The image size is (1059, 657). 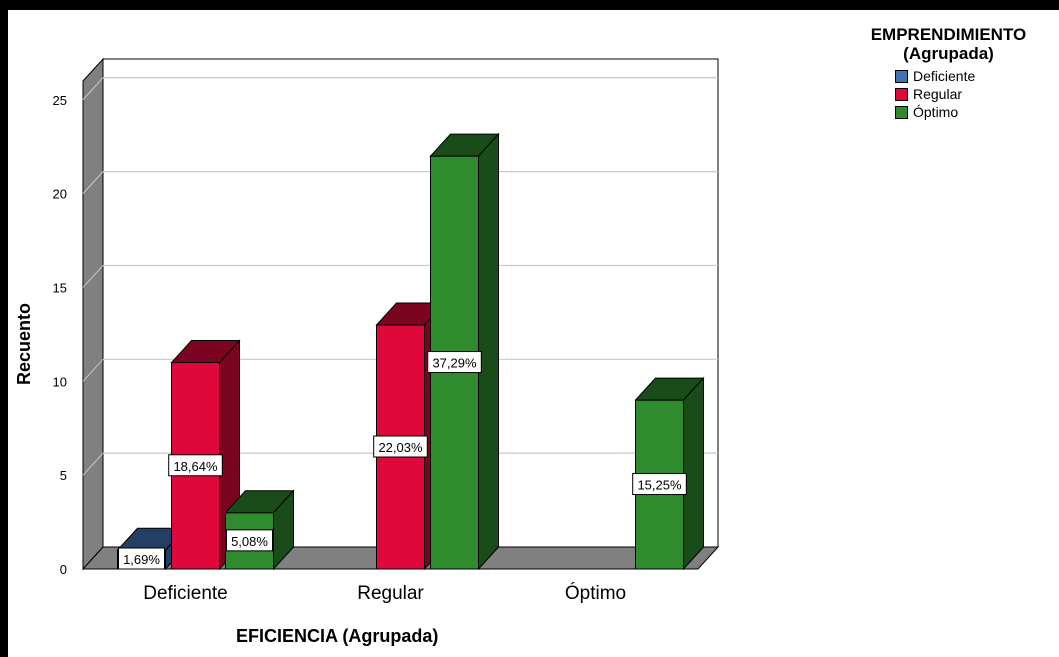 I want to click on left-wall, so click(x=93, y=314).